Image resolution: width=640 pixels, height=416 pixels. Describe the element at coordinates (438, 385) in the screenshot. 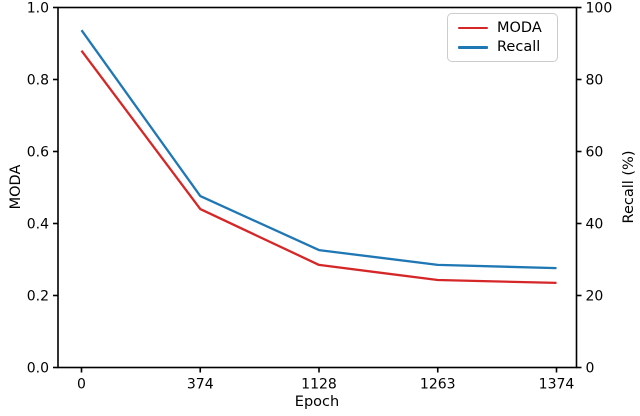

I see `x-tick-label: 1263` at that location.